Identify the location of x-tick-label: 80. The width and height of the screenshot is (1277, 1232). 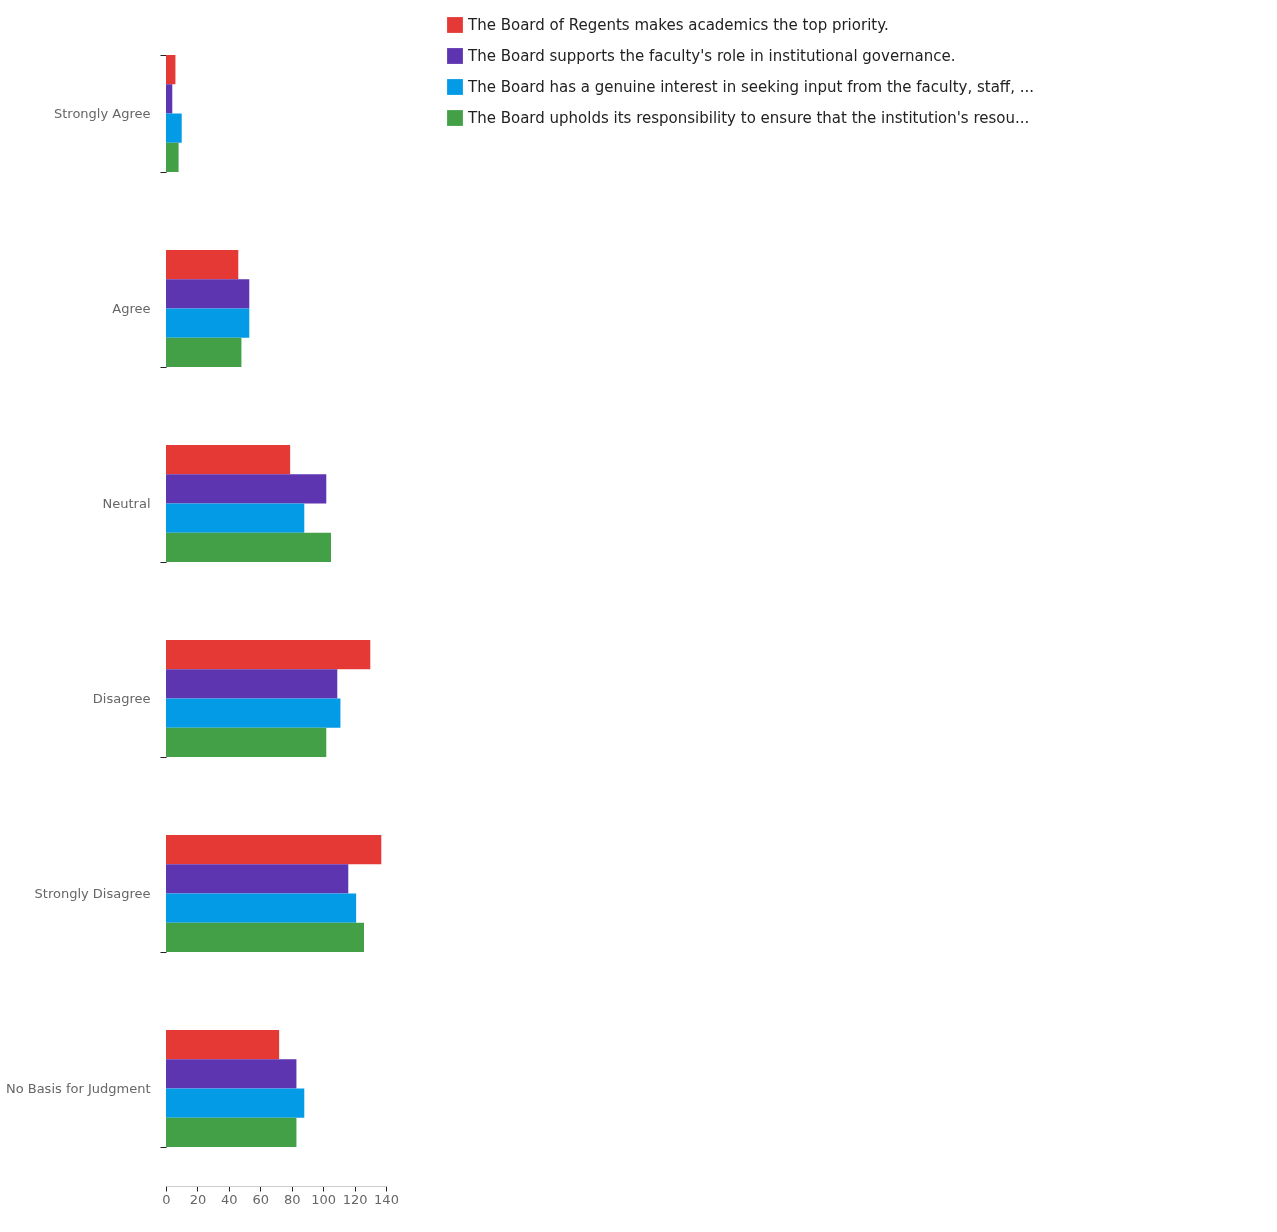
(292, 1199).